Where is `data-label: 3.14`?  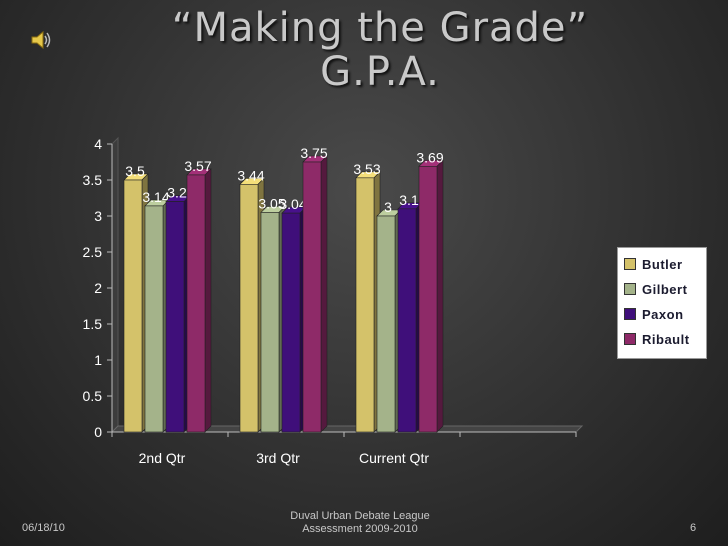 data-label: 3.14 is located at coordinates (155, 197).